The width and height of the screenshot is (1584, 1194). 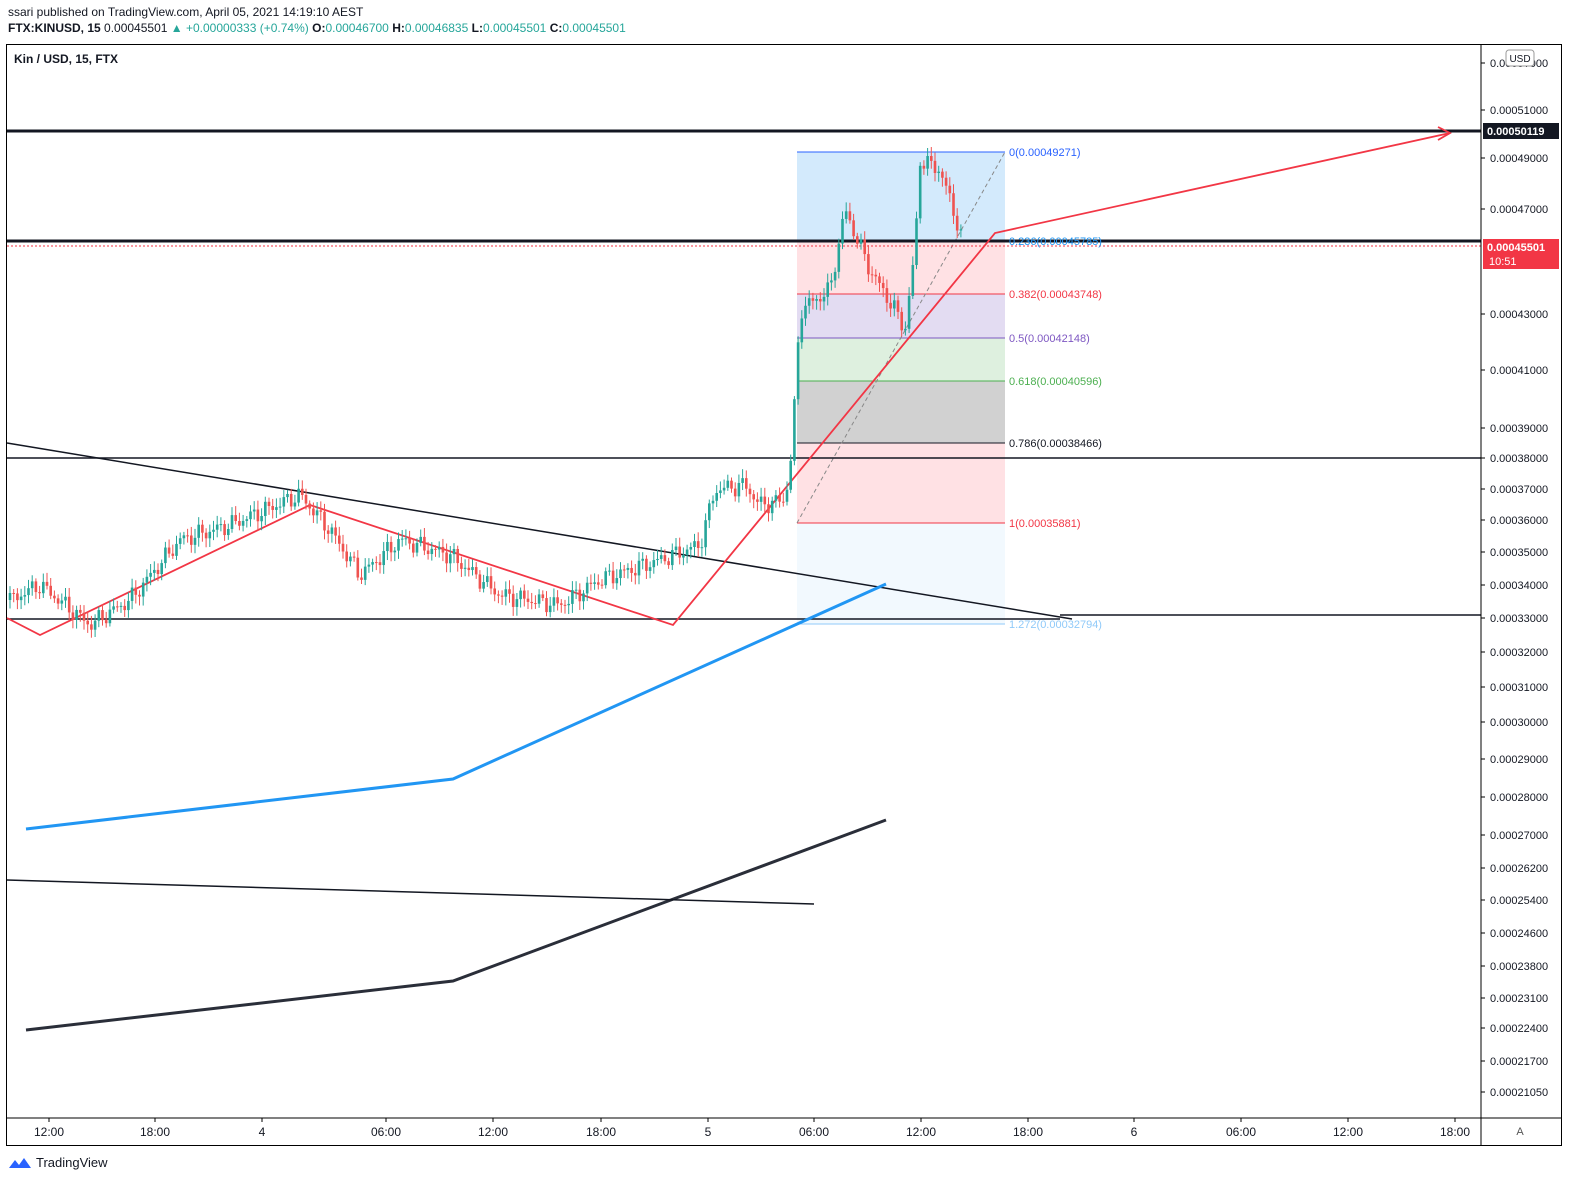 I want to click on y-tick-label: 0.00047000, so click(x=1519, y=210).